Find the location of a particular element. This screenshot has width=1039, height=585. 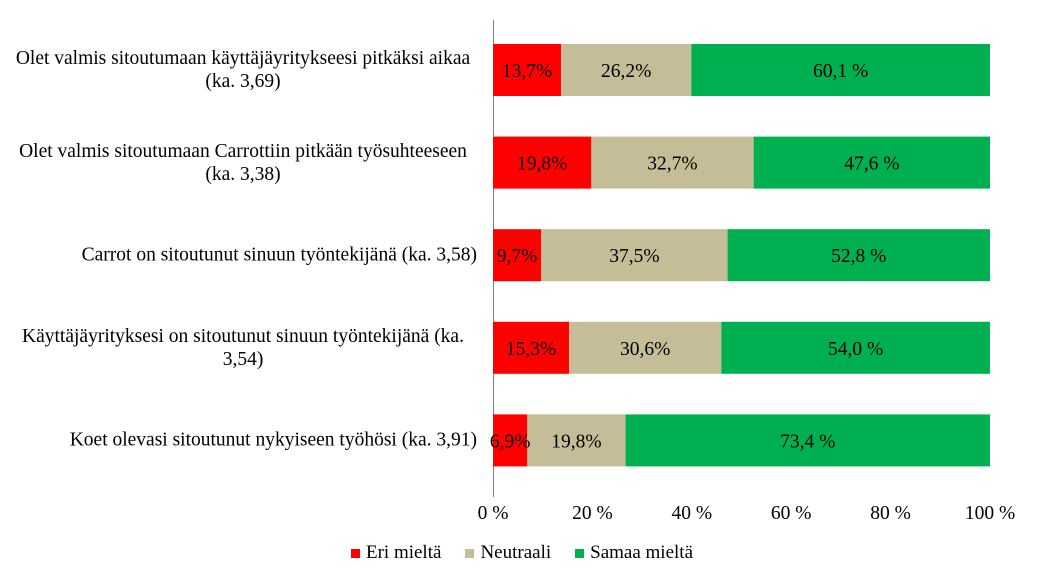

data-label-samaa-mielta-3: 52,8 % is located at coordinates (858, 256).